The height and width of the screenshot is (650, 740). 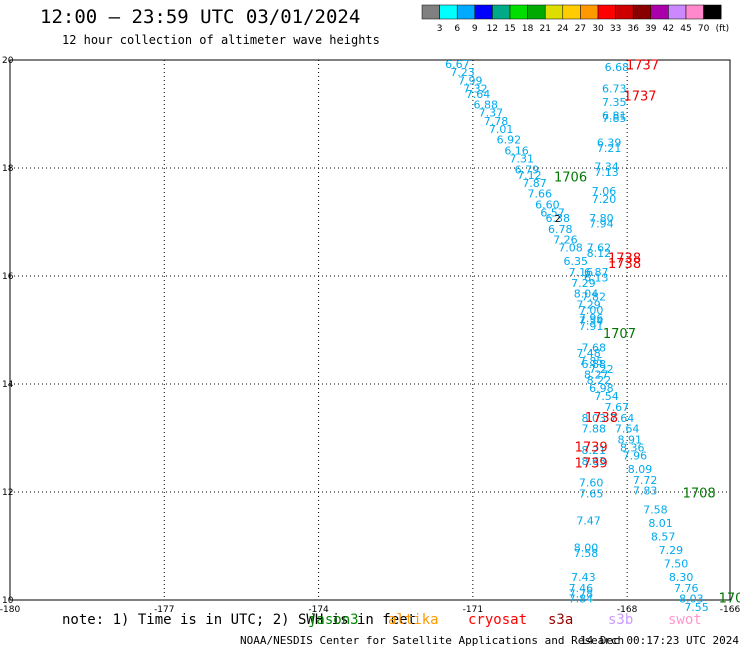 What do you see at coordinates (730, 610) in the screenshot?
I see `x-tick-label: -166` at bounding box center [730, 610].